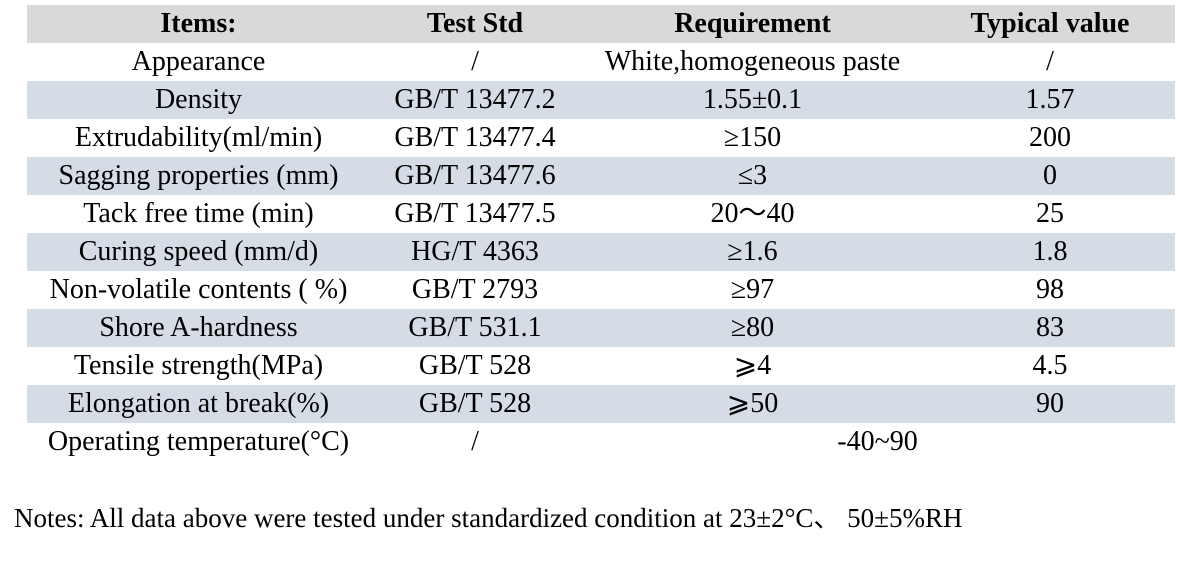 The height and width of the screenshot is (564, 1178). Describe the element at coordinates (198, 290) in the screenshot. I see `cell-item: Non-volatile contents ( %)` at that location.